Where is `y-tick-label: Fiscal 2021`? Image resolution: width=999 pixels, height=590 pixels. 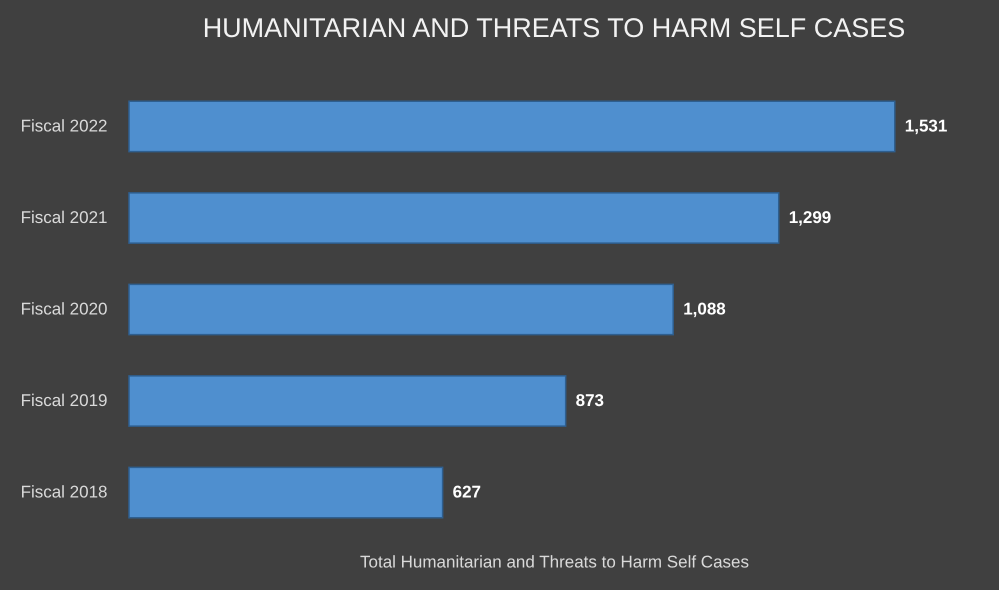 y-tick-label: Fiscal 2021 is located at coordinates (64, 217).